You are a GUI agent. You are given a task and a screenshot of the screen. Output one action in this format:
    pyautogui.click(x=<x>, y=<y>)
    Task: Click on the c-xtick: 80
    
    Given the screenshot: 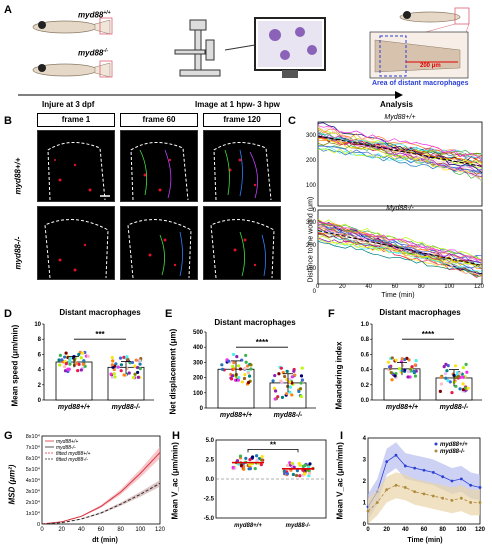 What is the action you would take?
    pyautogui.click(x=421, y=287)
    